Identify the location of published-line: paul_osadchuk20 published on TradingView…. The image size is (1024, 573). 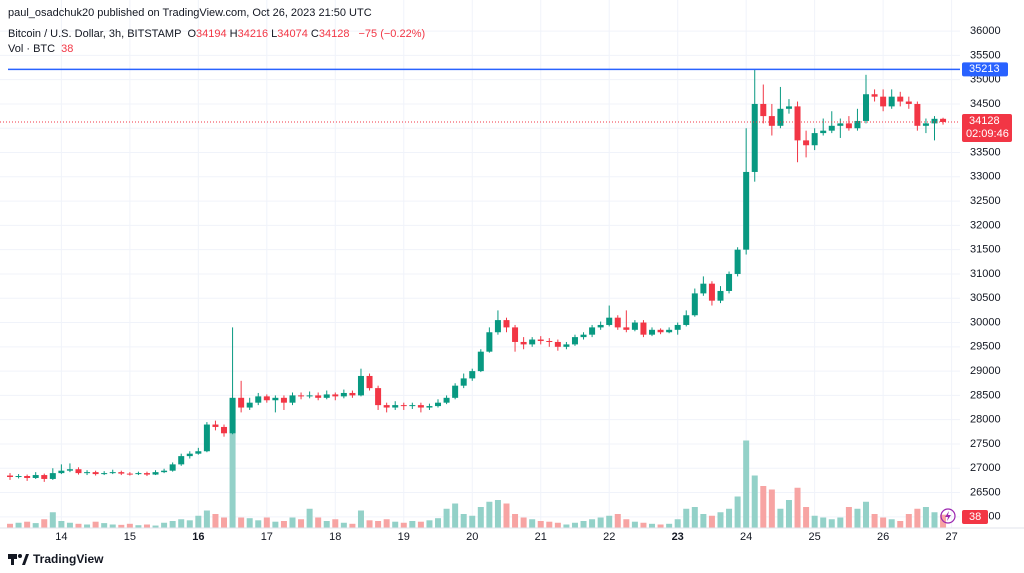
(191, 13).